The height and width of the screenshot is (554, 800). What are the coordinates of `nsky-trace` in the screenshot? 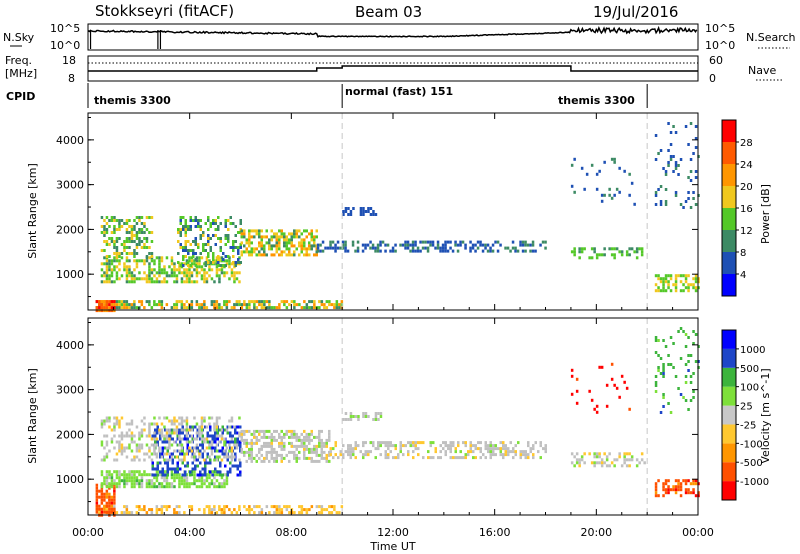 It's located at (392, 37).